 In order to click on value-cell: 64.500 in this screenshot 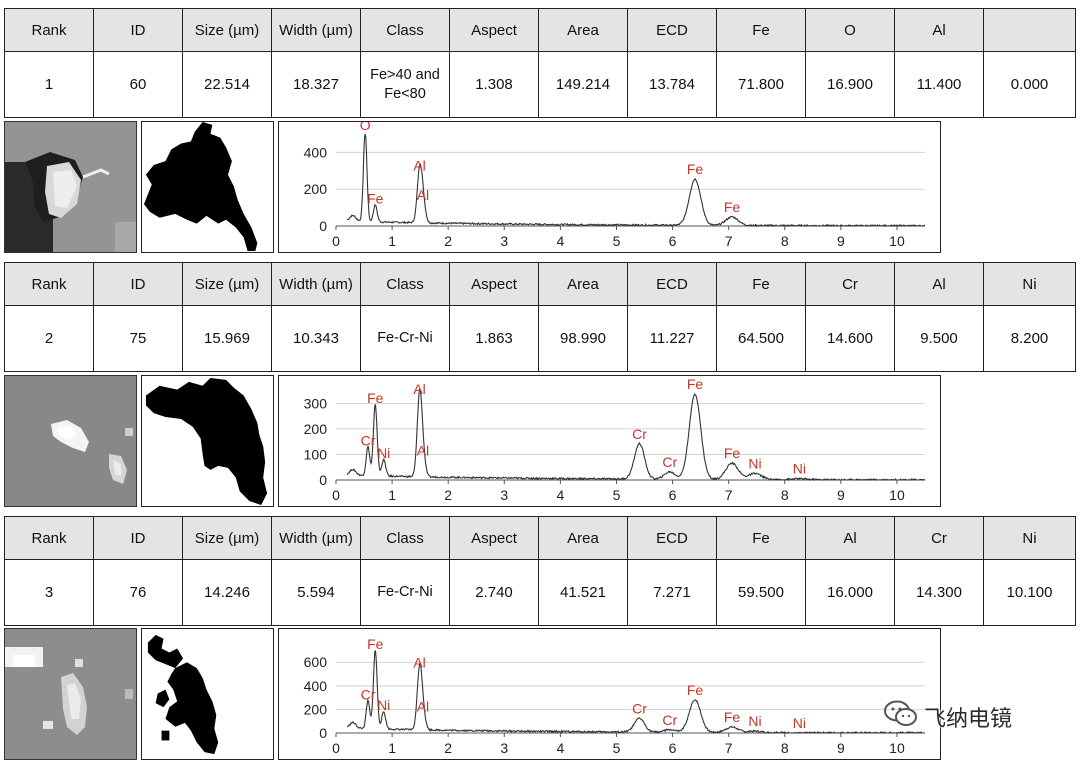, I will do `click(761, 338)`.